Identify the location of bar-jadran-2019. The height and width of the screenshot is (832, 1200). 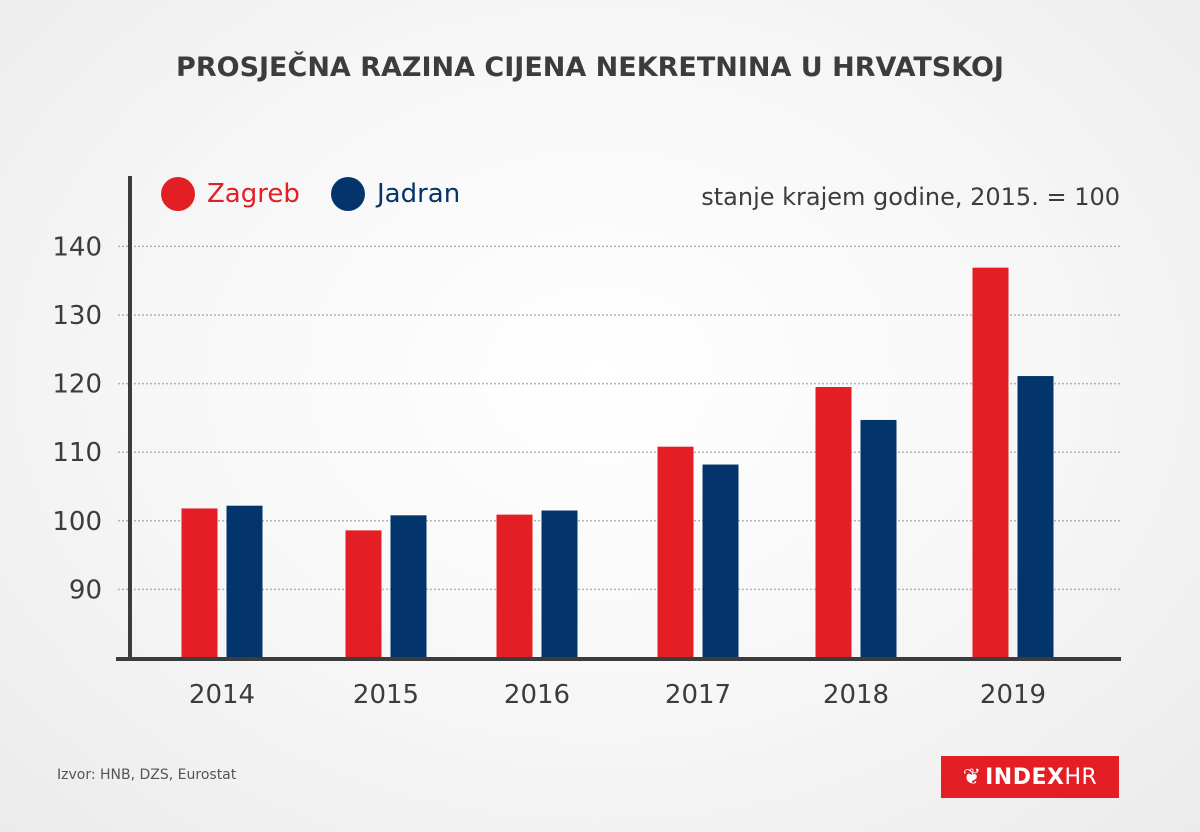
(1035, 517).